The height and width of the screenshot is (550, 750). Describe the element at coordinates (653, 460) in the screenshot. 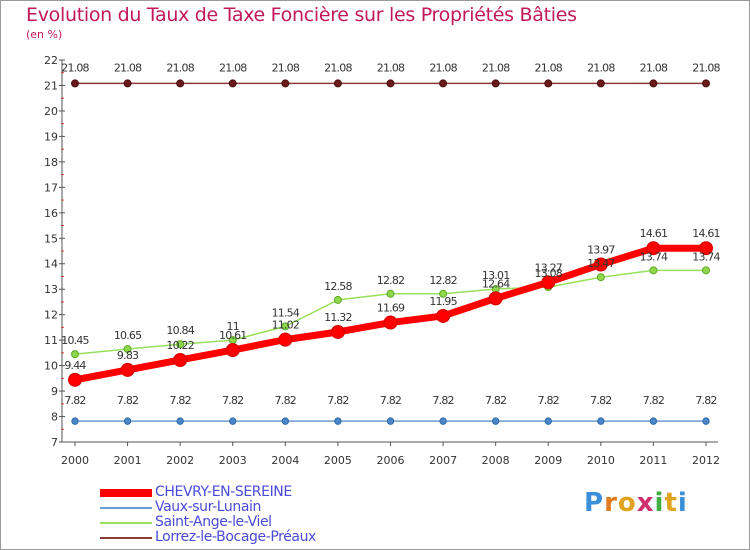

I see `x-tick-label: 2011` at that location.